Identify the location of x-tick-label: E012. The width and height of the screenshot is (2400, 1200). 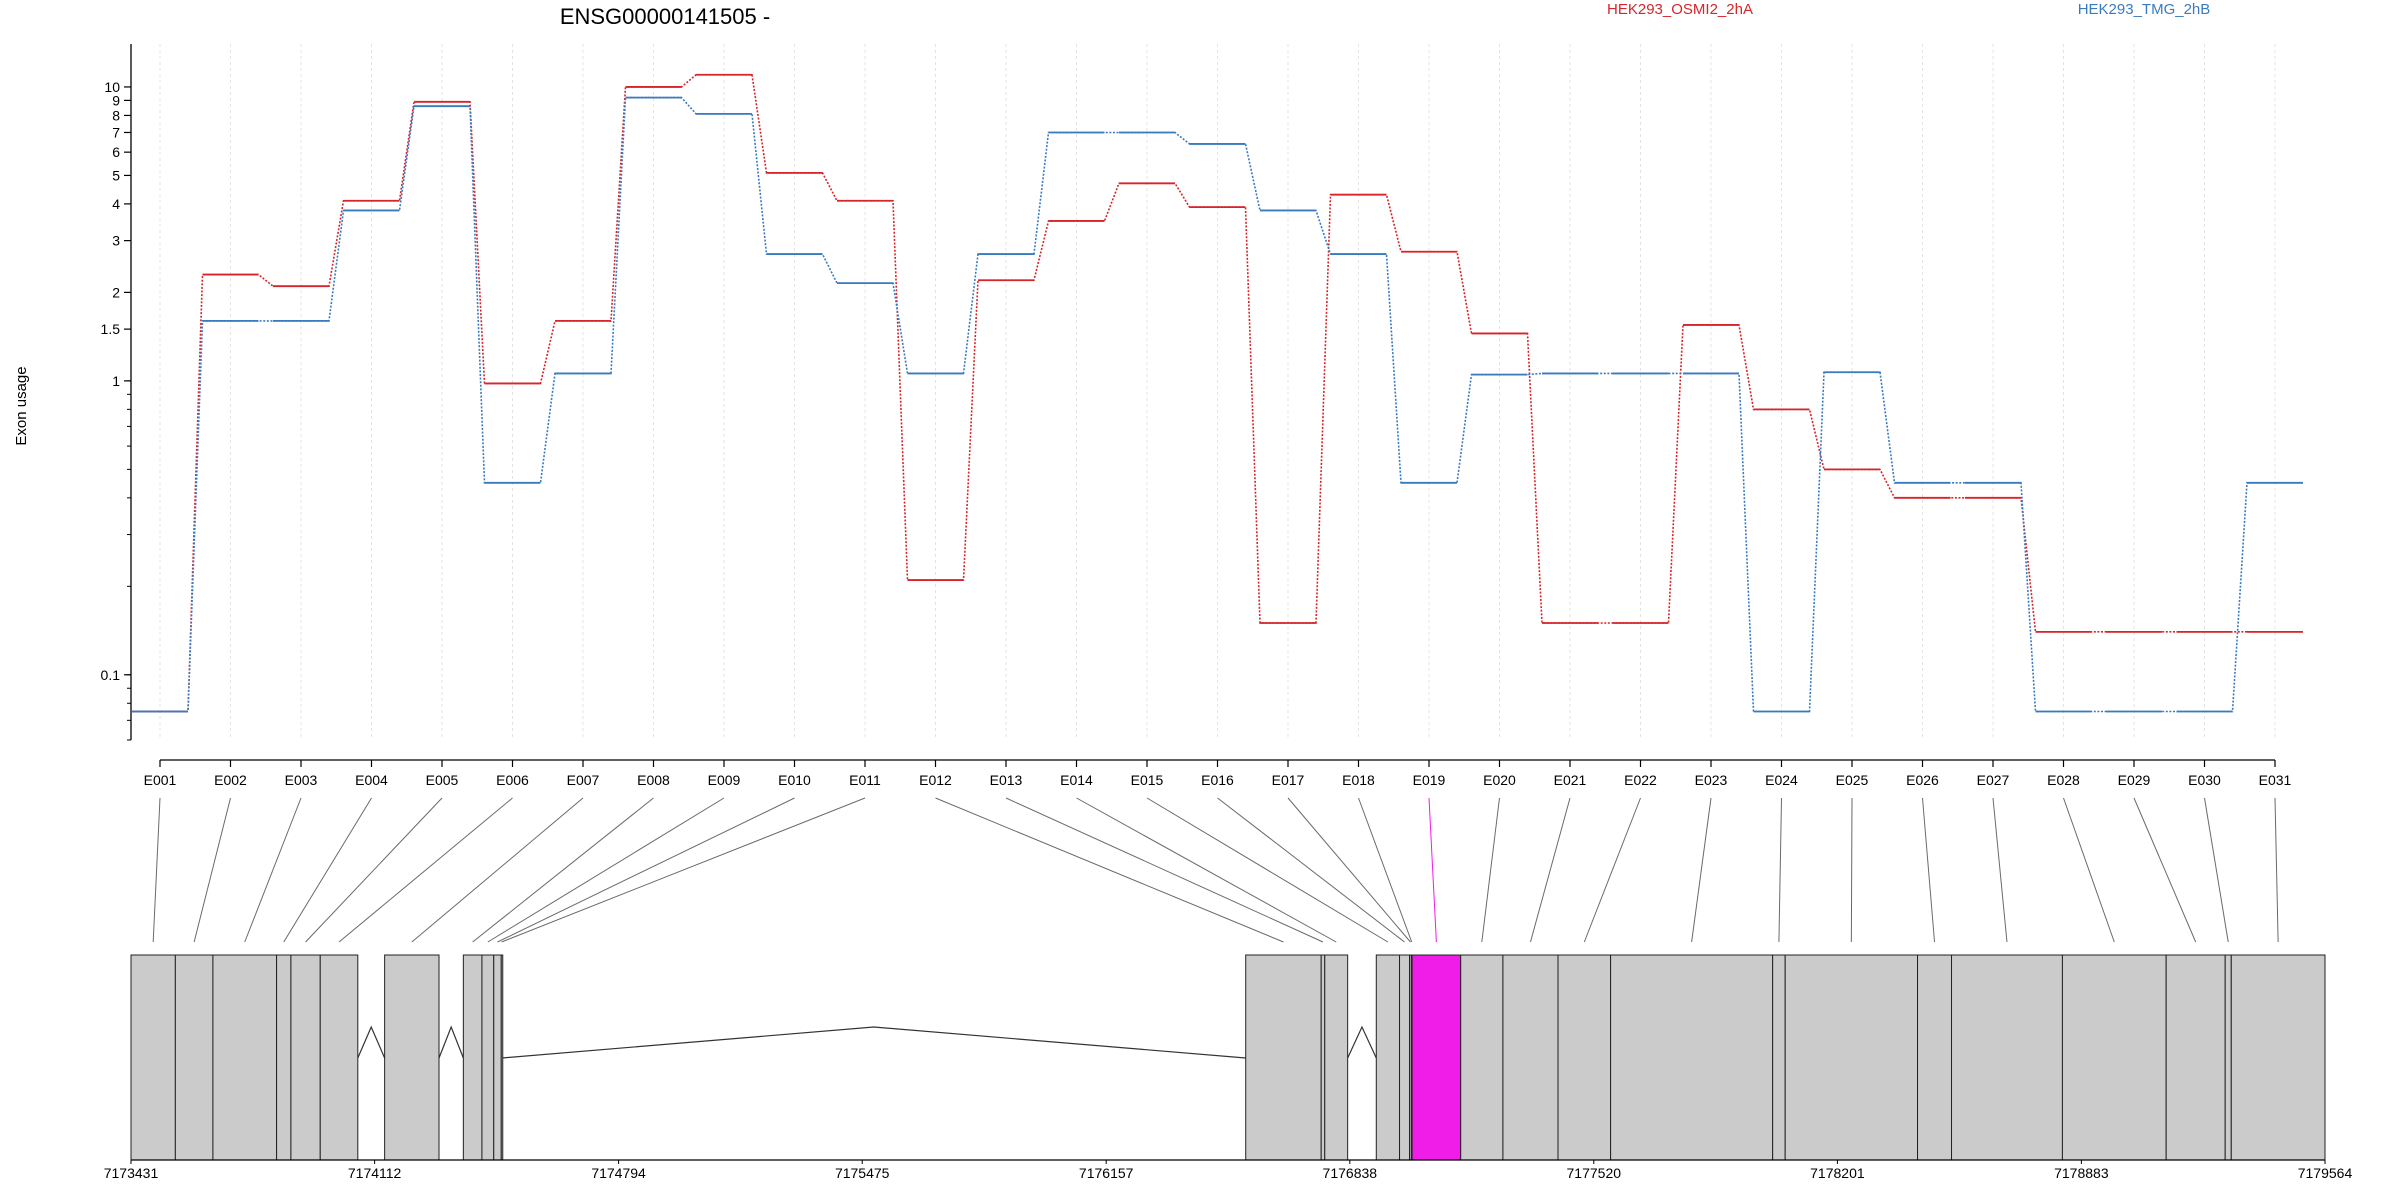
(935, 780).